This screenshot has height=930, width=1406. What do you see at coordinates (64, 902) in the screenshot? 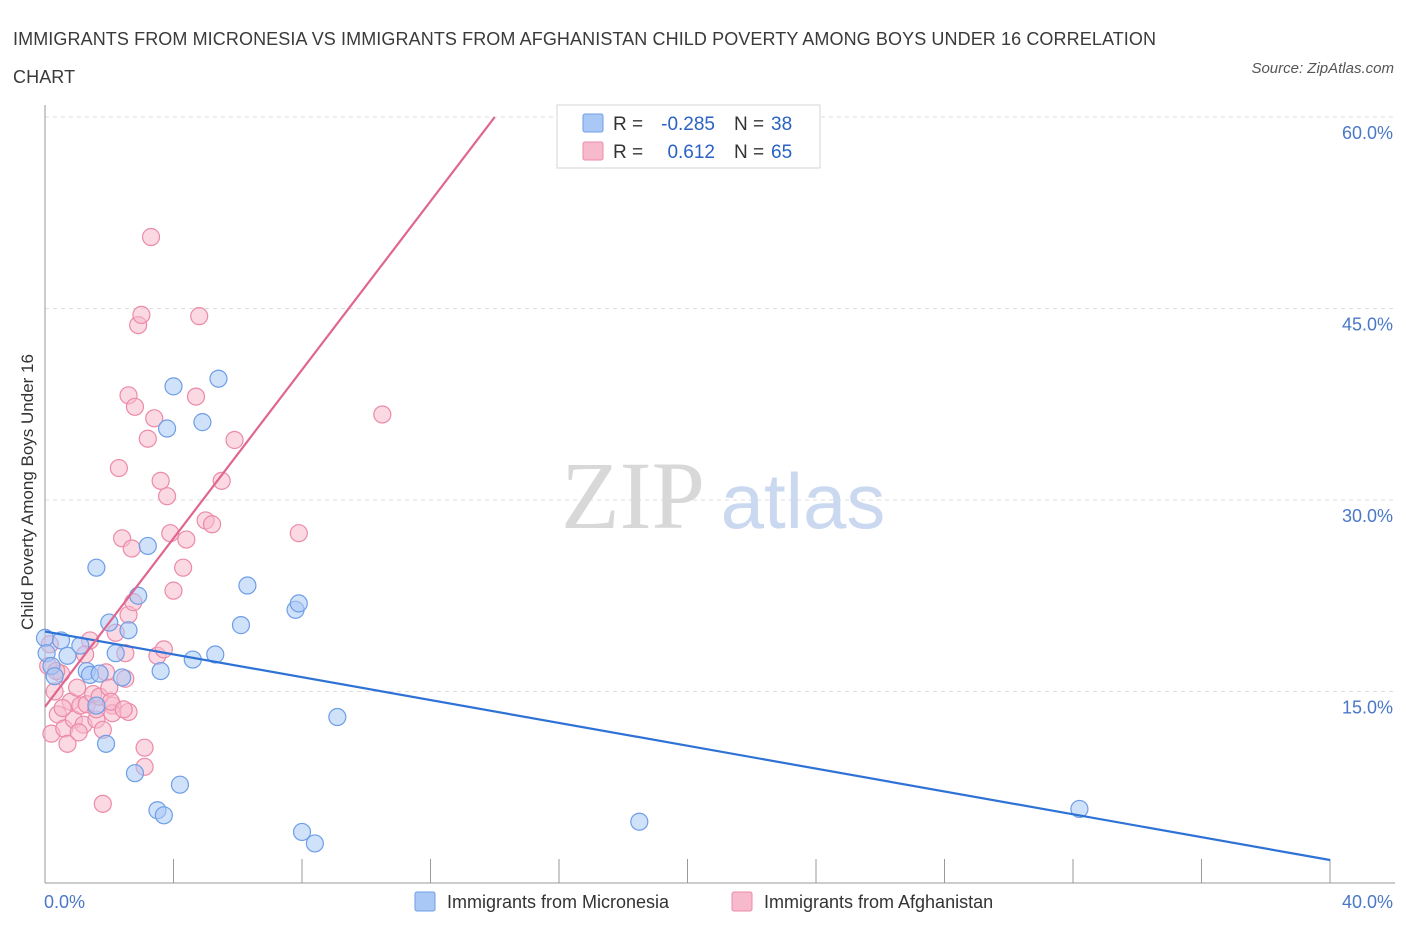
I see `x-tick-label-min: 0.0%` at bounding box center [64, 902].